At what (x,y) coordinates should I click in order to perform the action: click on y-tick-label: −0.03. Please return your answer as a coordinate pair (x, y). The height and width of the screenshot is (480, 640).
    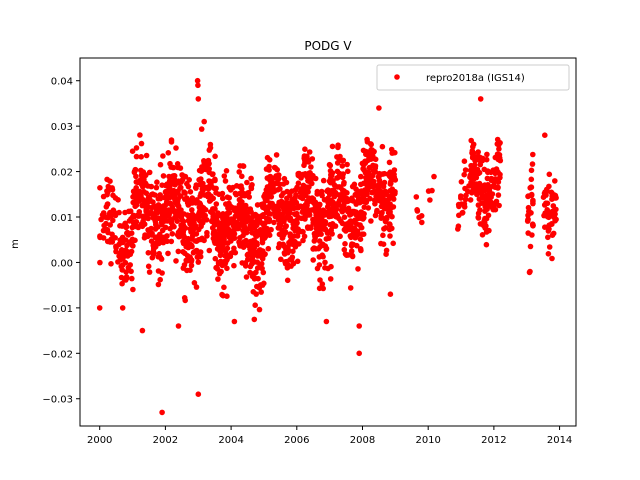
    Looking at the image, I should click on (57, 400).